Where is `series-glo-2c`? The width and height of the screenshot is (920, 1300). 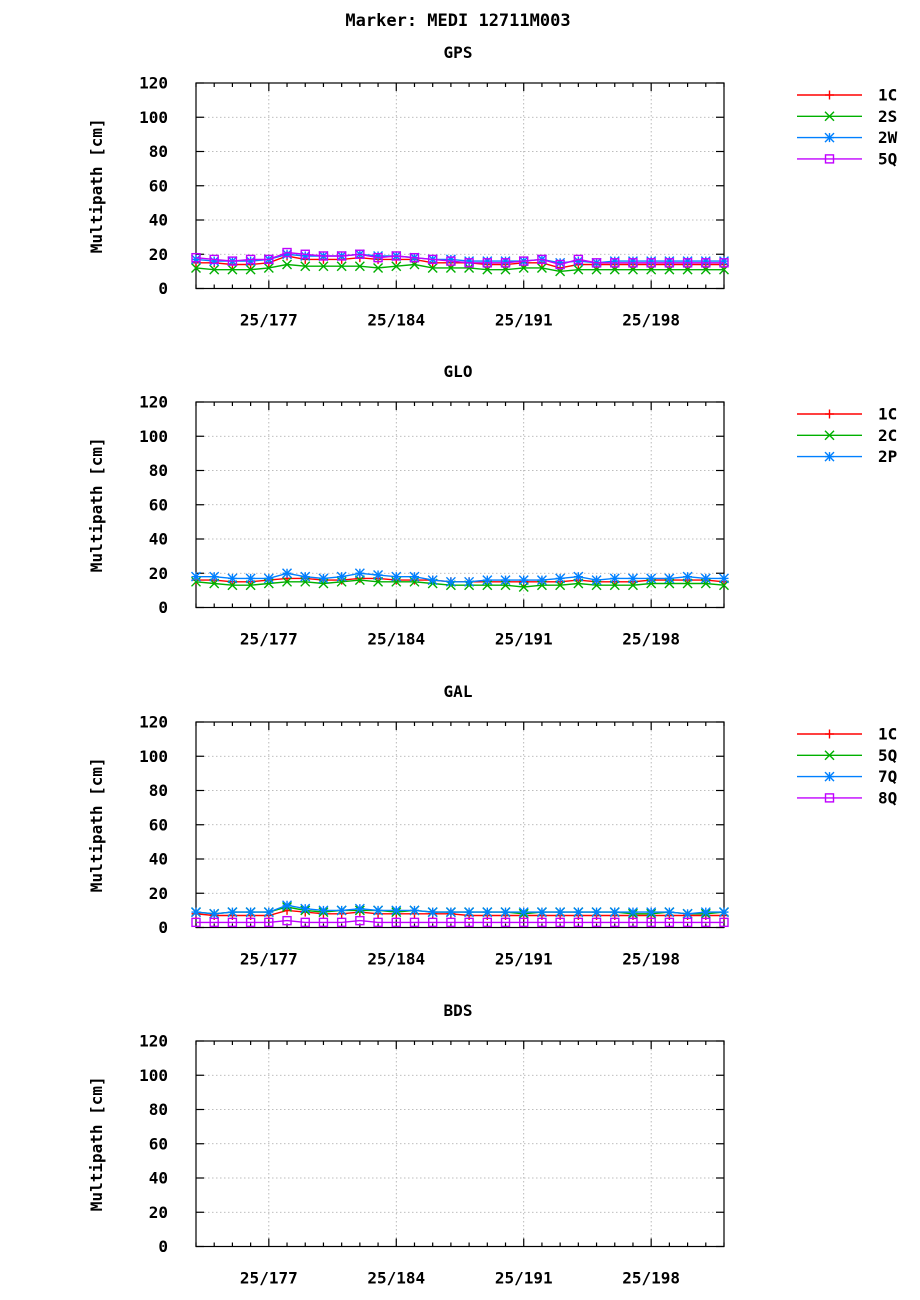 series-glo-2c is located at coordinates (460, 583).